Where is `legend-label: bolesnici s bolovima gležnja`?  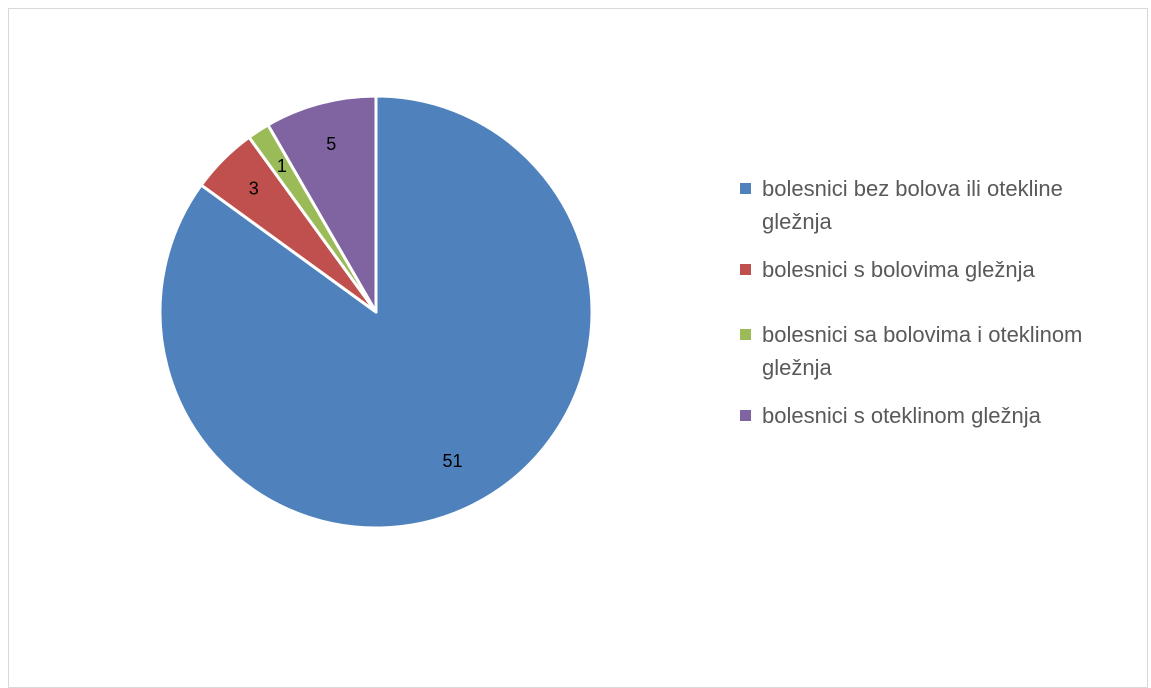
legend-label: bolesnici s bolovima gležnja is located at coordinates (898, 269).